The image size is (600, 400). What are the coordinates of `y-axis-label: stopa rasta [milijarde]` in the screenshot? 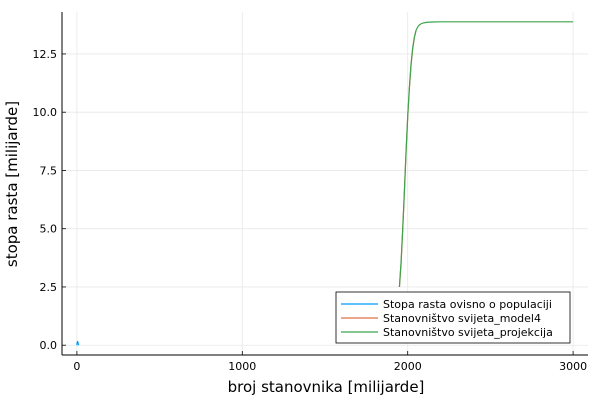 It's located at (12, 184).